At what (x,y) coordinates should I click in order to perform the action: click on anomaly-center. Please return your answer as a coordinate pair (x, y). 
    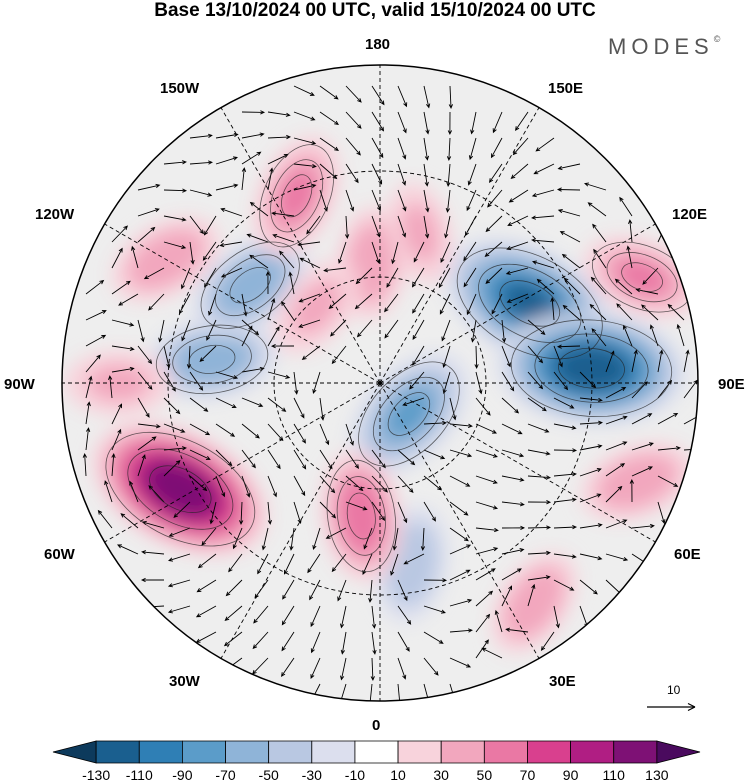
    Looking at the image, I should click on (180, 489).